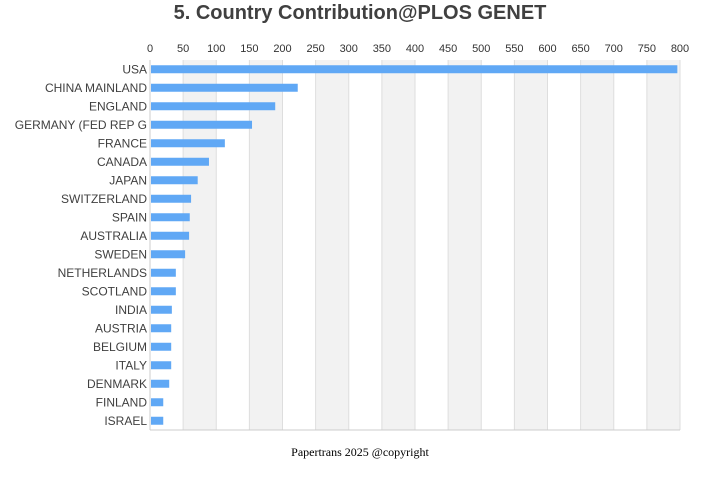  What do you see at coordinates (102, 273) in the screenshot?
I see `y-category-label: NETHERLANDS` at bounding box center [102, 273].